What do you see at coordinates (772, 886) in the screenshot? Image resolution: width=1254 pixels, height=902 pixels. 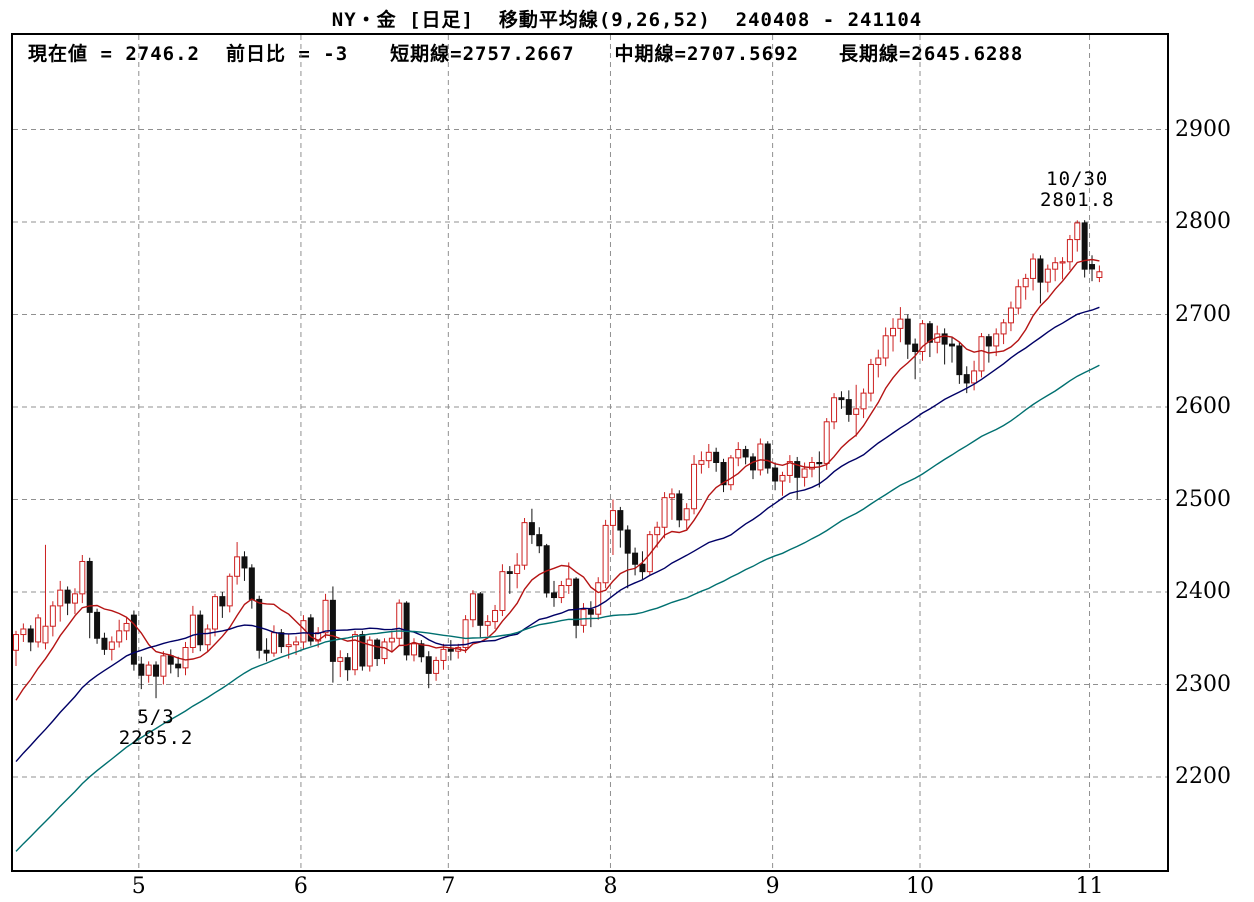 I see `x-axis-tick-month: 9` at bounding box center [772, 886].